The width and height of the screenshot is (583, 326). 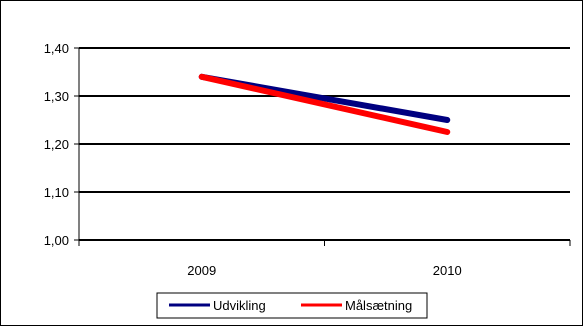 I want to click on legend-label-udvikling: Udvikling, so click(x=239, y=305).